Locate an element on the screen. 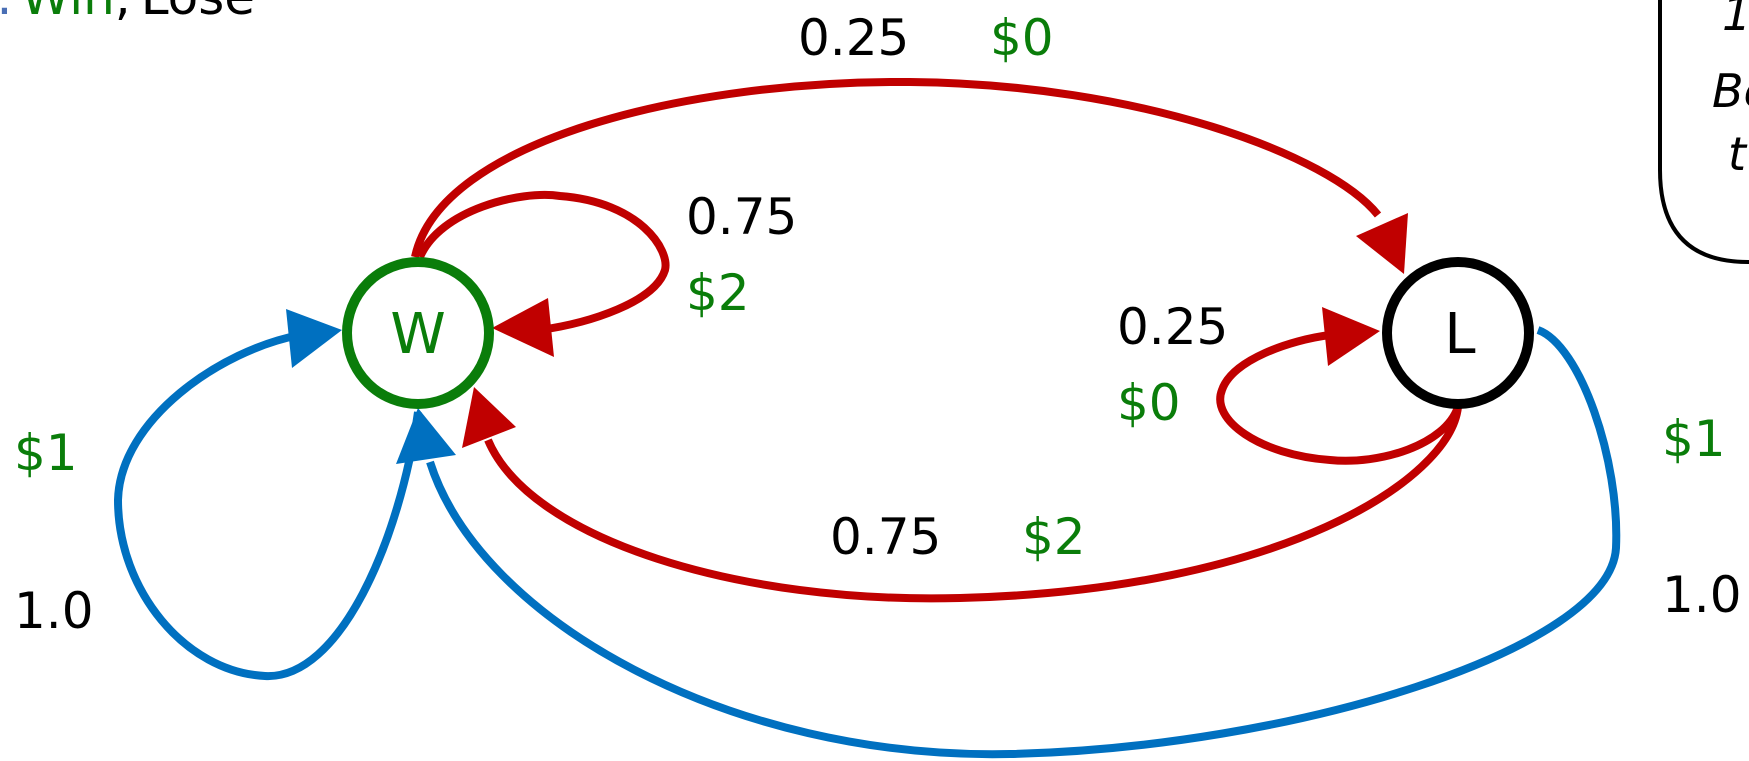  edge-w-self-blue is located at coordinates (267, 506).